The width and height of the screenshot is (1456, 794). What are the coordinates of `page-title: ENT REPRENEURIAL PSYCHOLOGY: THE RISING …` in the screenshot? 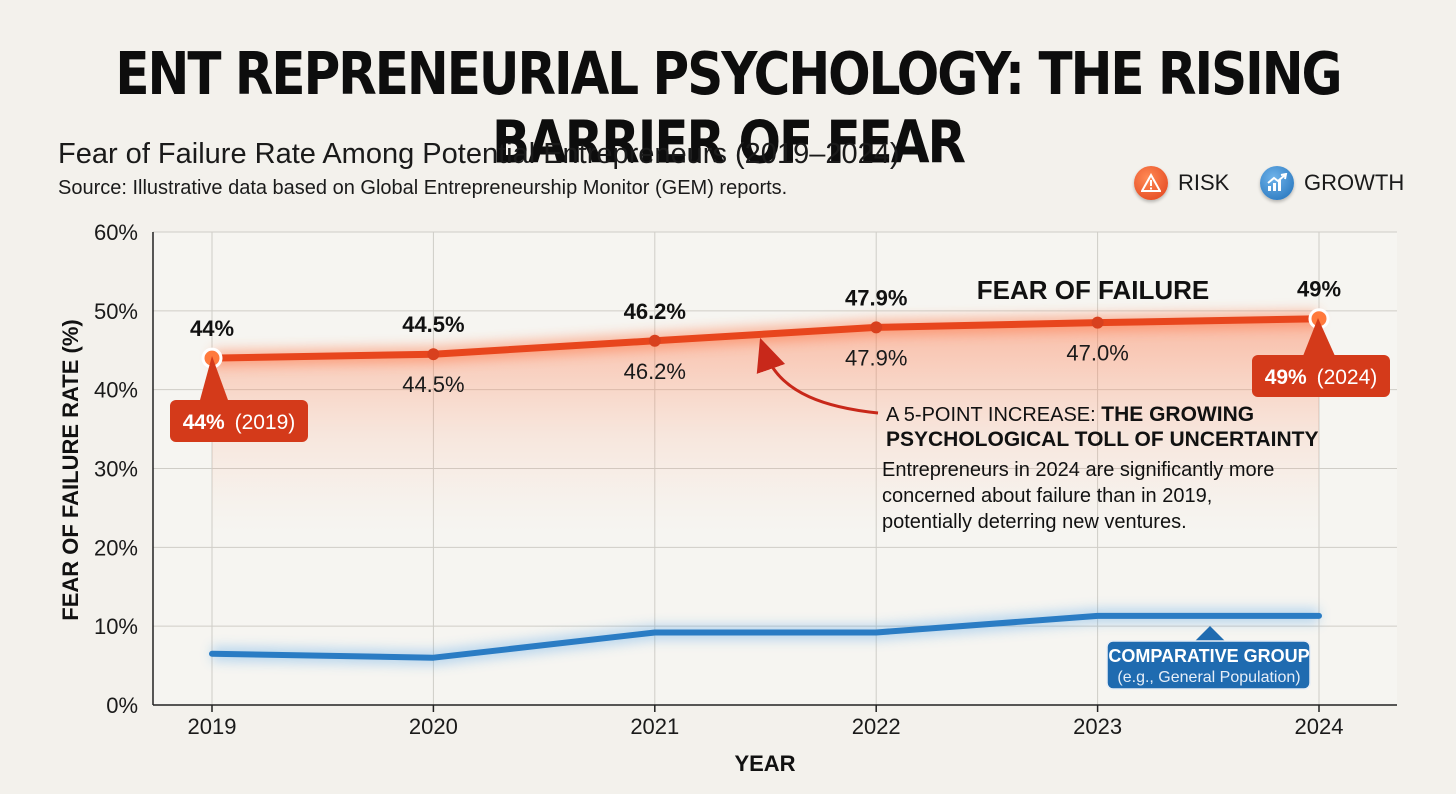 It's located at (728, 108).